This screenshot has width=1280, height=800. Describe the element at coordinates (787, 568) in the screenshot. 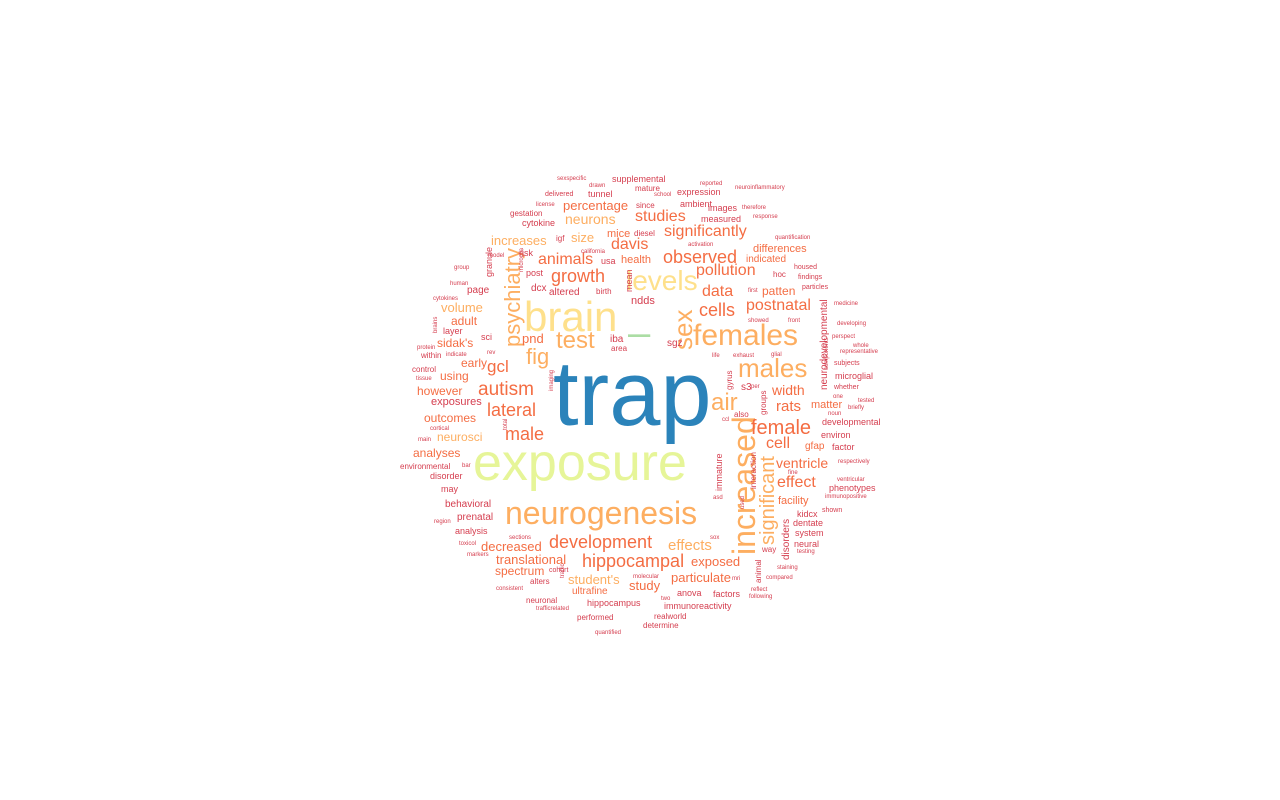

I see `word: staining` at that location.